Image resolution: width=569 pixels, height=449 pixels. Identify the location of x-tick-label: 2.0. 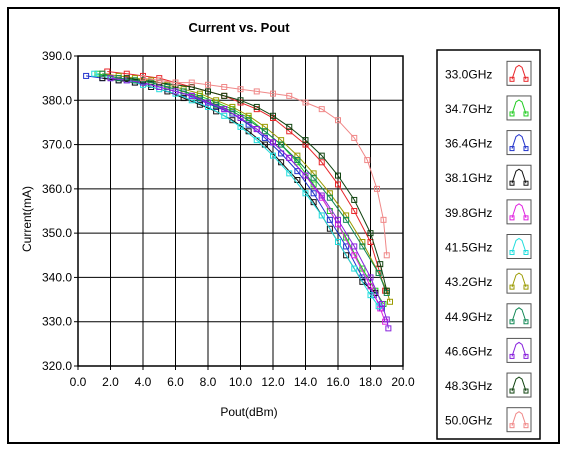
(110, 382).